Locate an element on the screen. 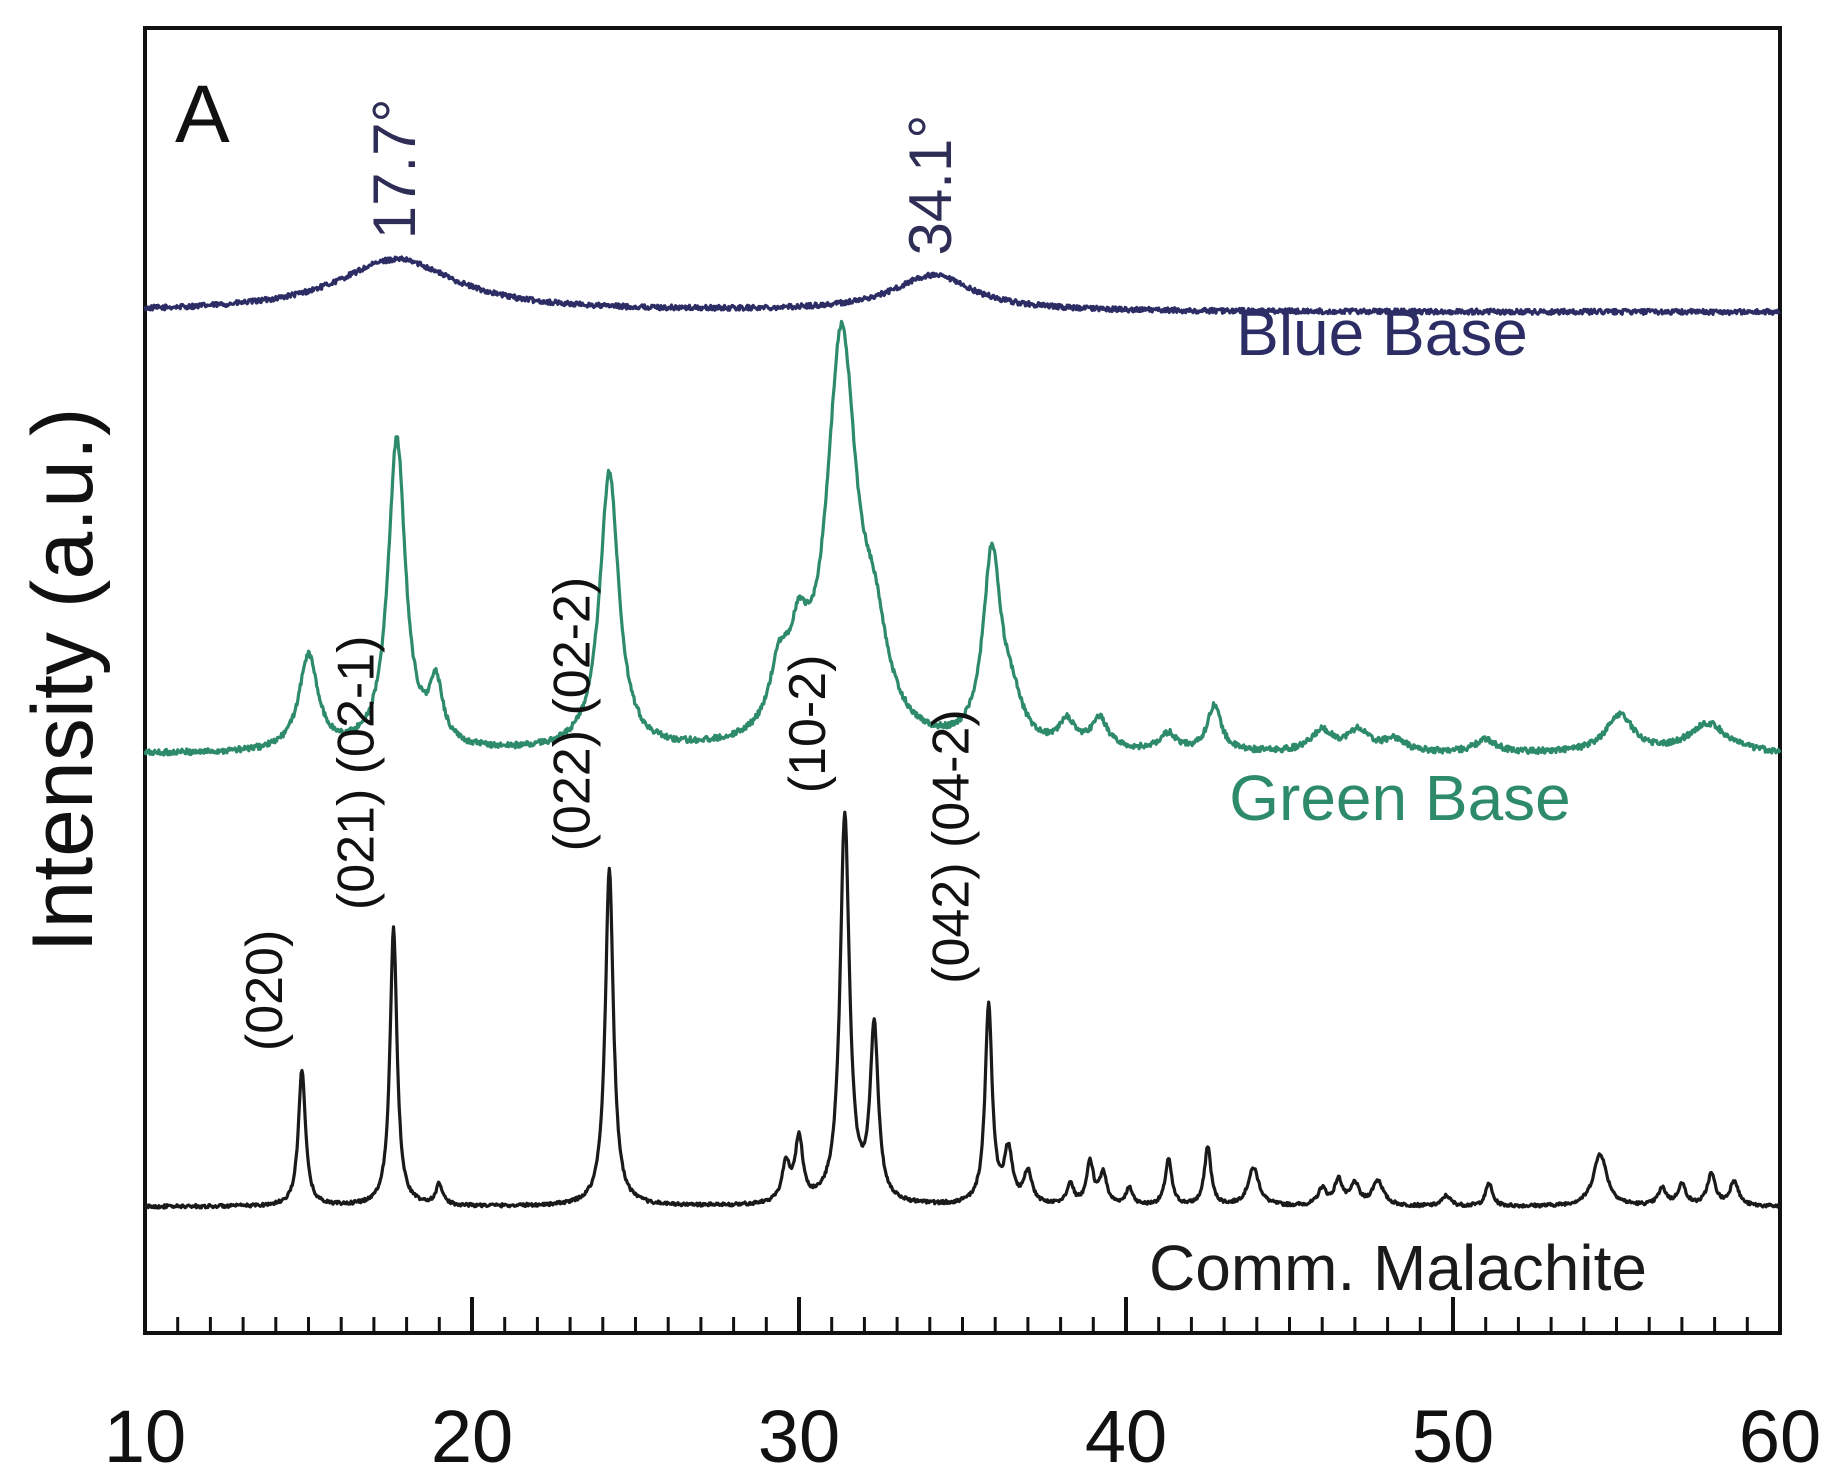 The height and width of the screenshot is (1484, 1828). peak-angle-label: 17.7° is located at coordinates (394, 168).